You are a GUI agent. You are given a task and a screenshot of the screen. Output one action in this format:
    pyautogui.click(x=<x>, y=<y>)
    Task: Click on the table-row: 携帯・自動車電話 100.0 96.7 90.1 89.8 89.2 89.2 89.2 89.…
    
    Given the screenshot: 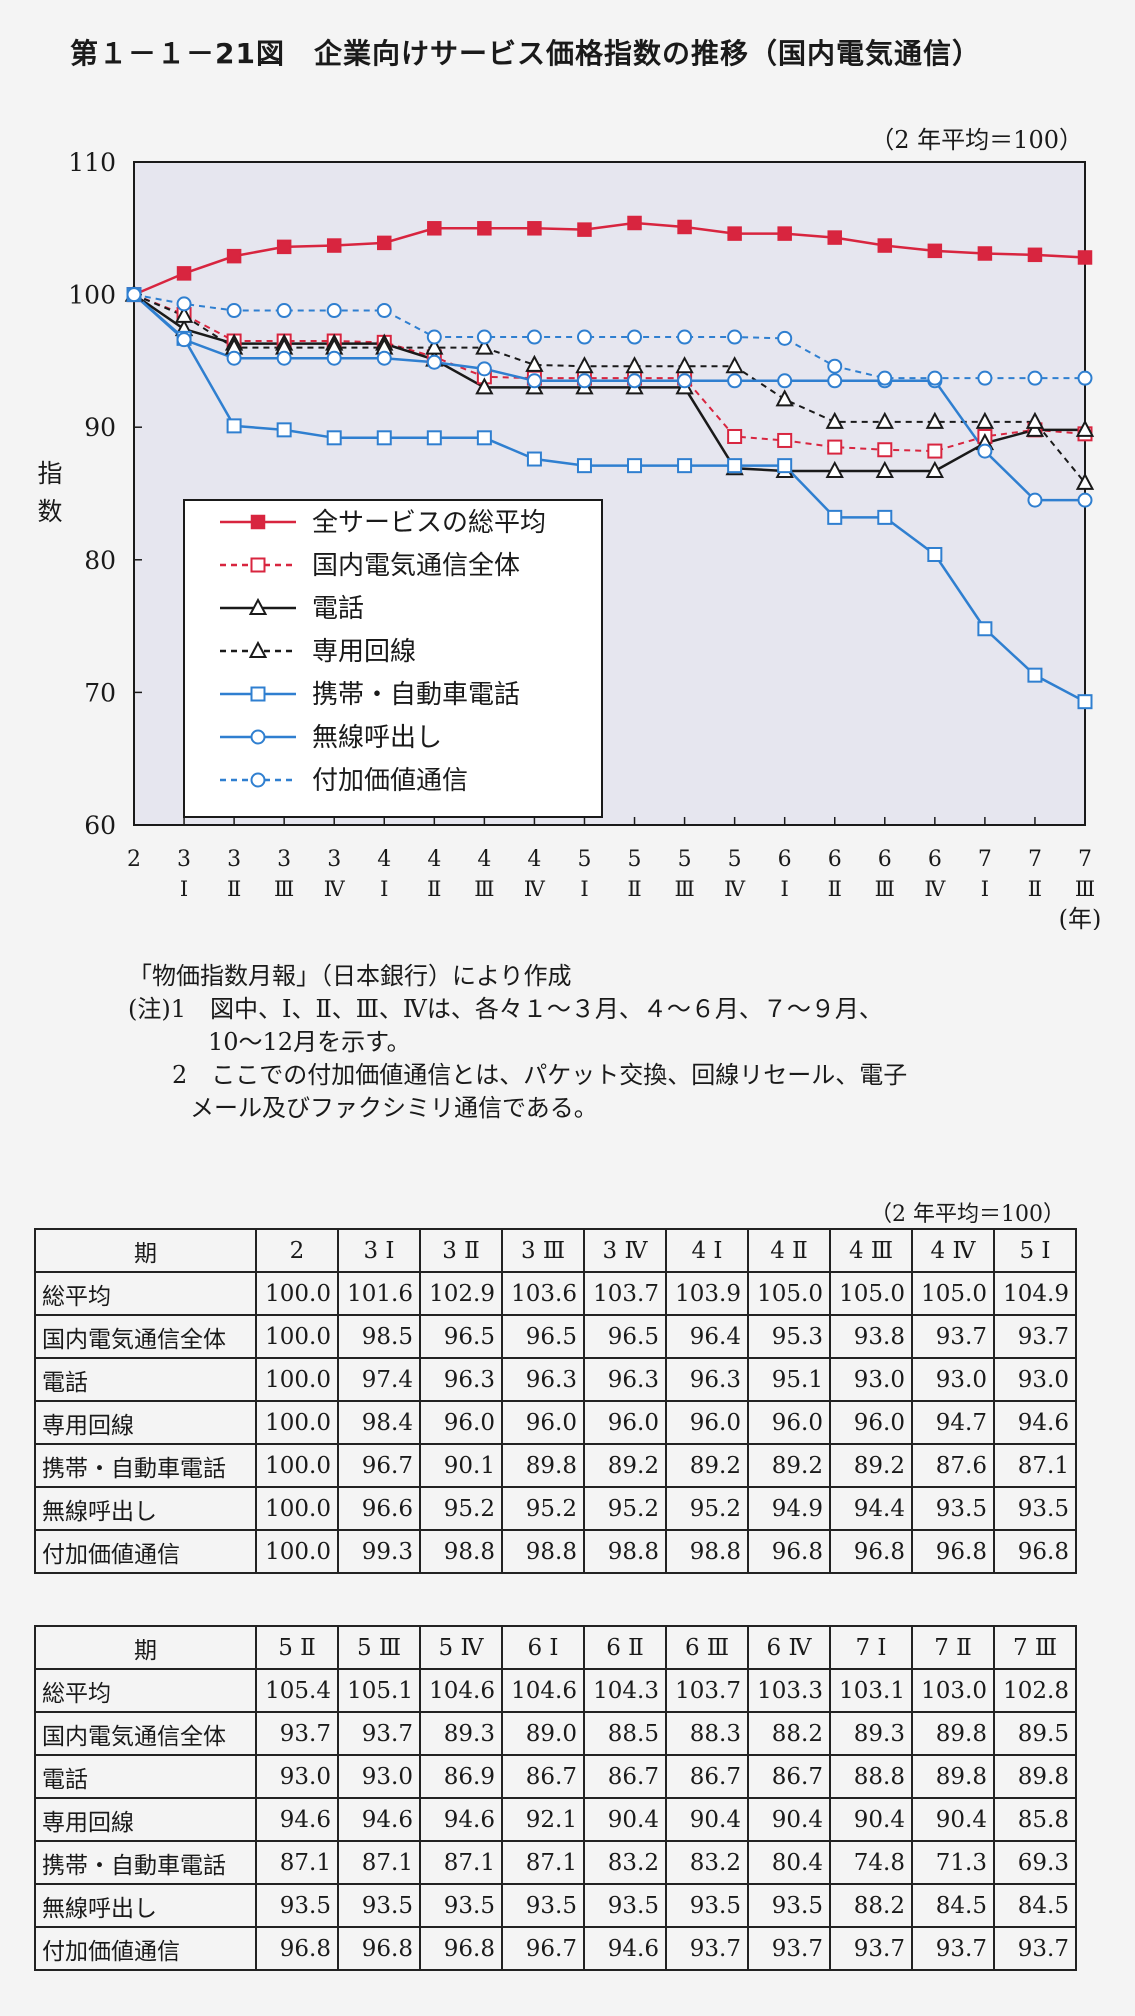 What is the action you would take?
    pyautogui.click(x=555, y=1465)
    